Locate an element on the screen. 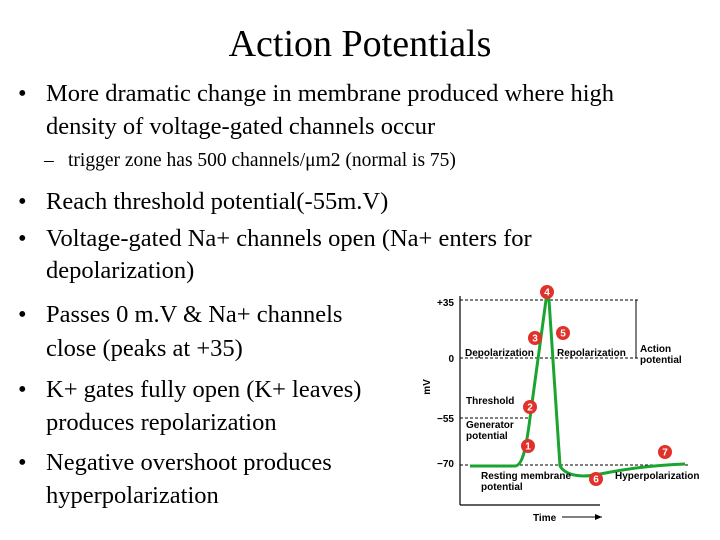  figure-label: Action is located at coordinates (655, 349).